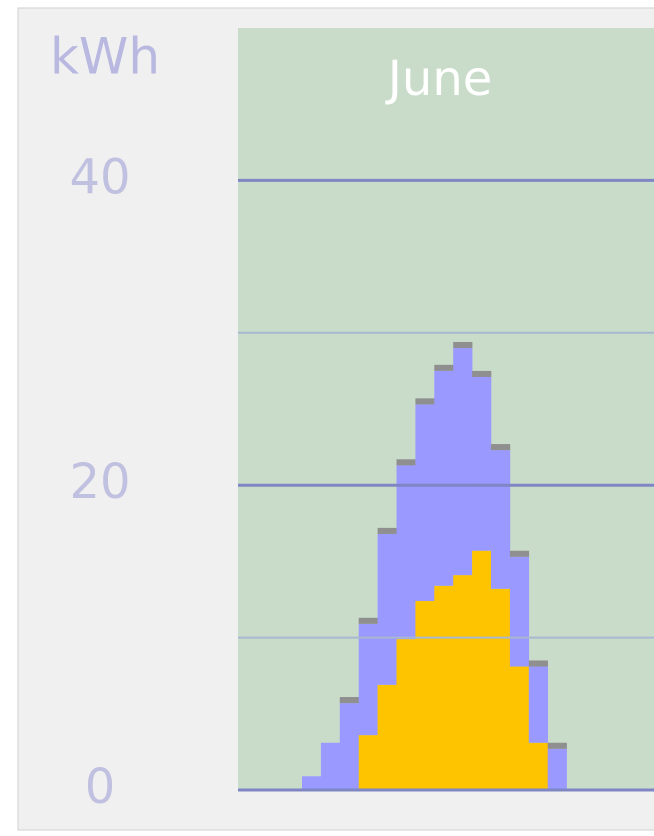 The height and width of the screenshot is (836, 654). Describe the element at coordinates (100, 787) in the screenshot. I see `y-tick-label: 0` at that location.